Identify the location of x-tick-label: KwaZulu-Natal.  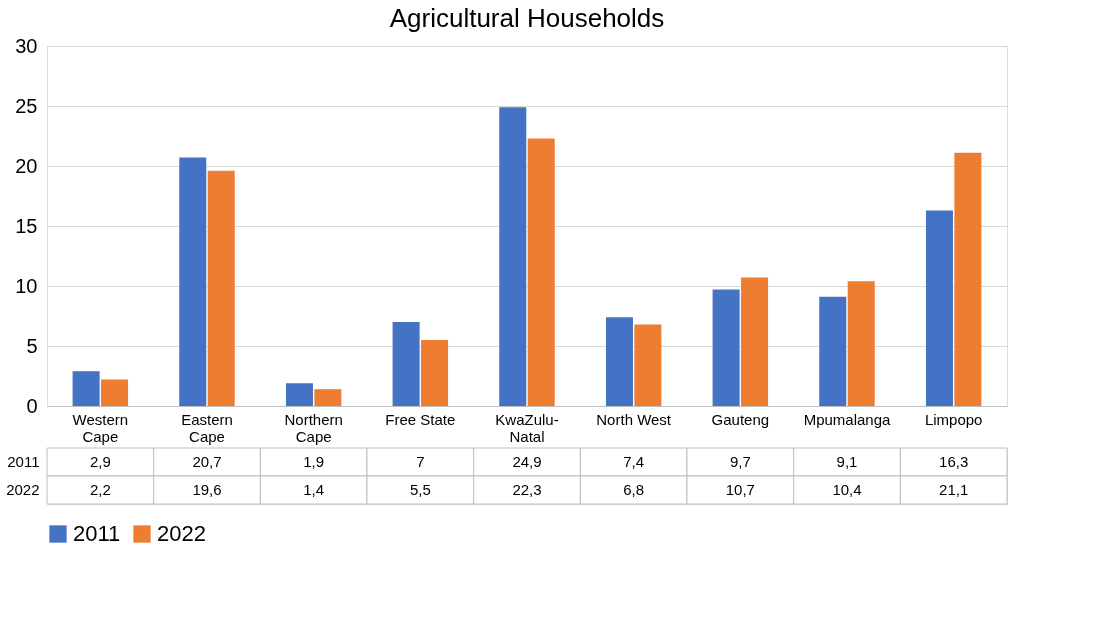
(527, 427).